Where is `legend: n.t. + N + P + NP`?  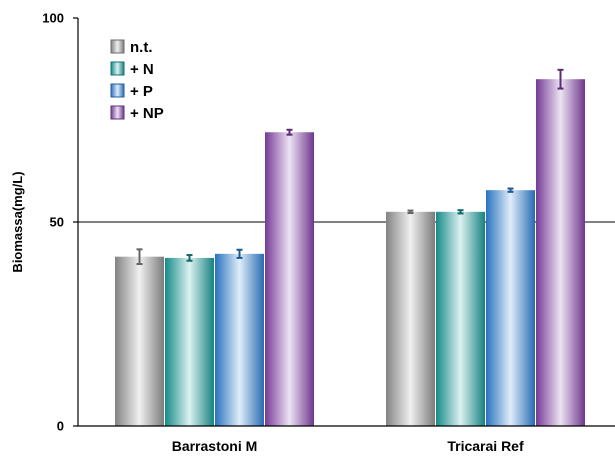
legend: n.t. + N + P + NP is located at coordinates (137, 80).